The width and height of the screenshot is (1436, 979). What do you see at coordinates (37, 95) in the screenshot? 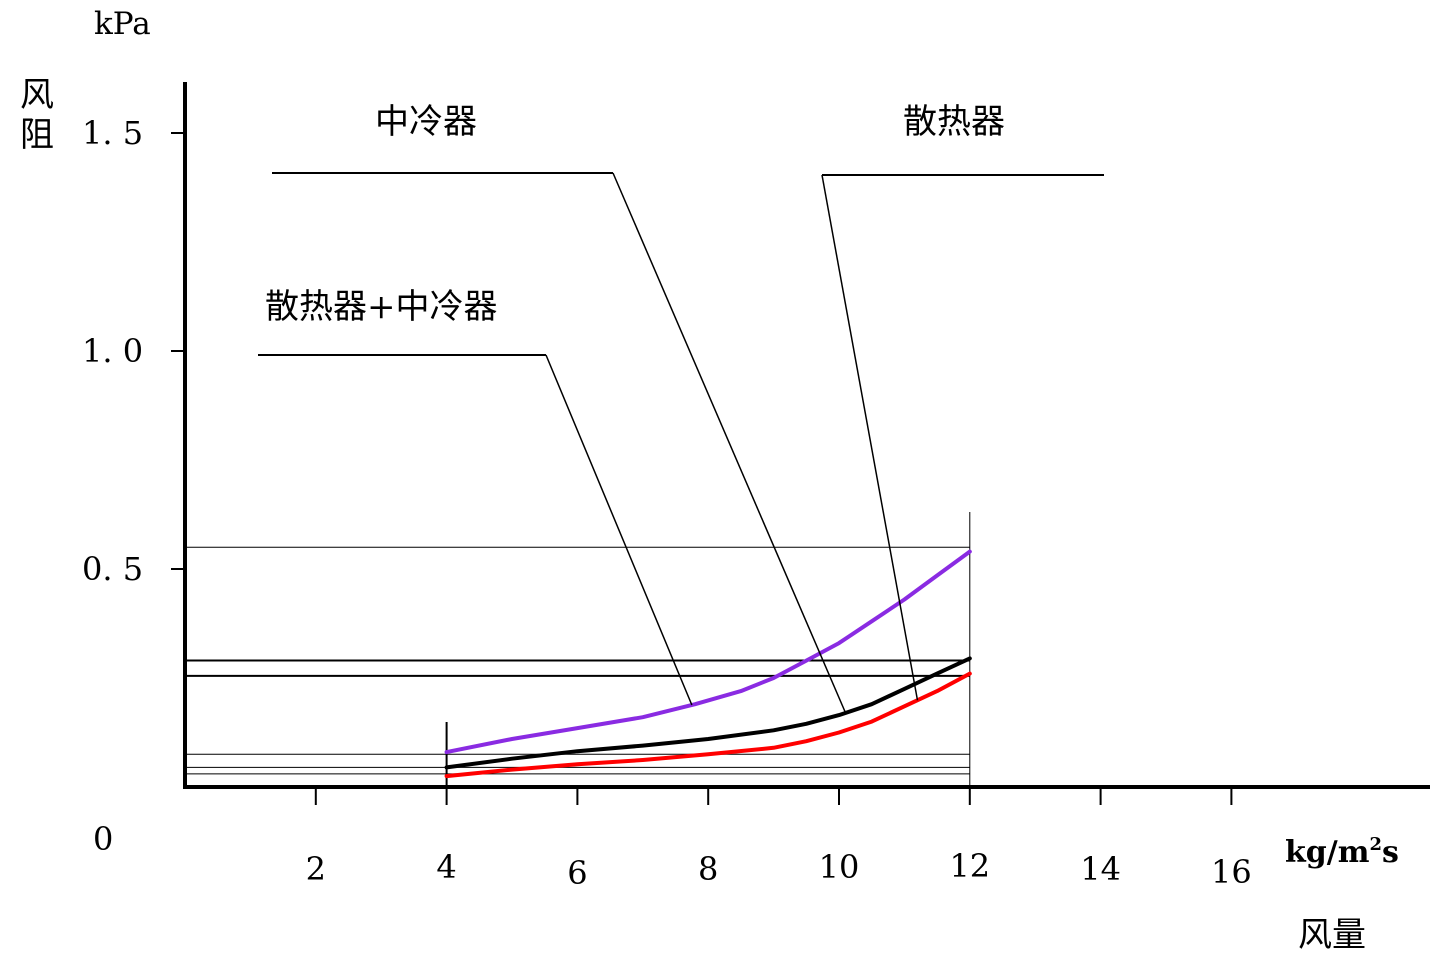
I see `y-label-char-1: 风` at bounding box center [37, 95].